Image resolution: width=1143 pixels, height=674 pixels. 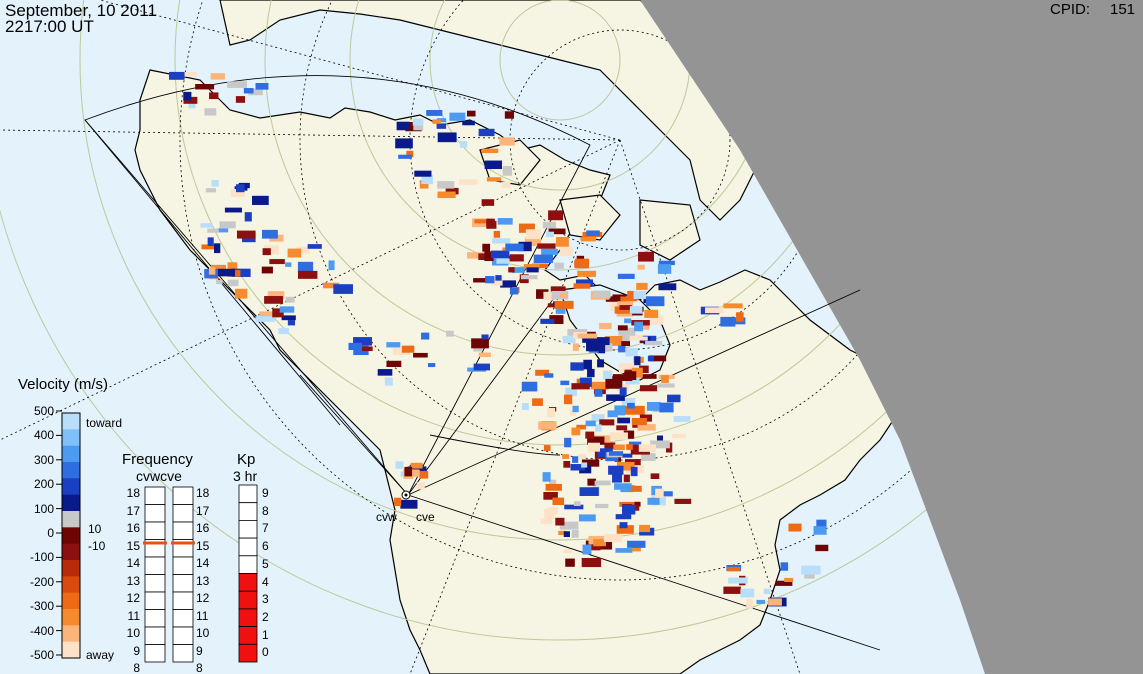 What do you see at coordinates (203, 633) in the screenshot?
I see `frequency-tick-right: 10` at bounding box center [203, 633].